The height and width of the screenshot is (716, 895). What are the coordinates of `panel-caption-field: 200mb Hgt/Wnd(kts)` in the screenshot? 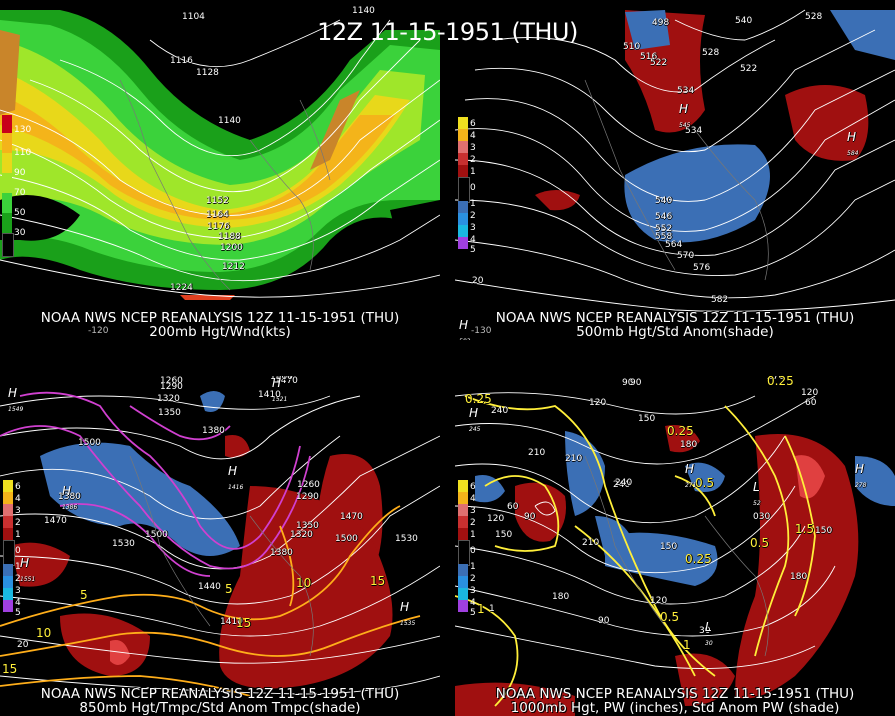 It's located at (220, 332).